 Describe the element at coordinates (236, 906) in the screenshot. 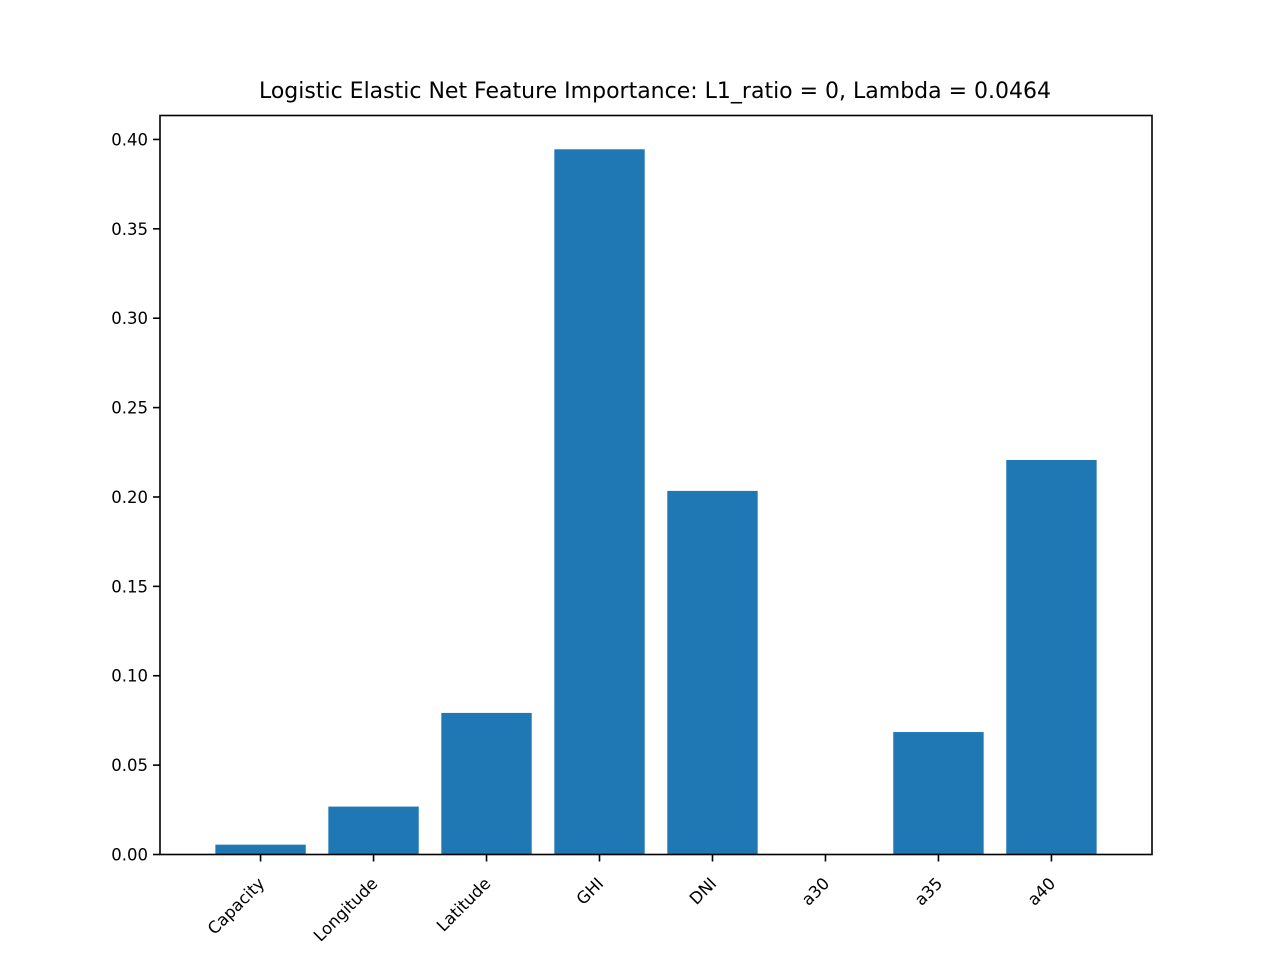

I see `x-tick-label: Capacity` at that location.